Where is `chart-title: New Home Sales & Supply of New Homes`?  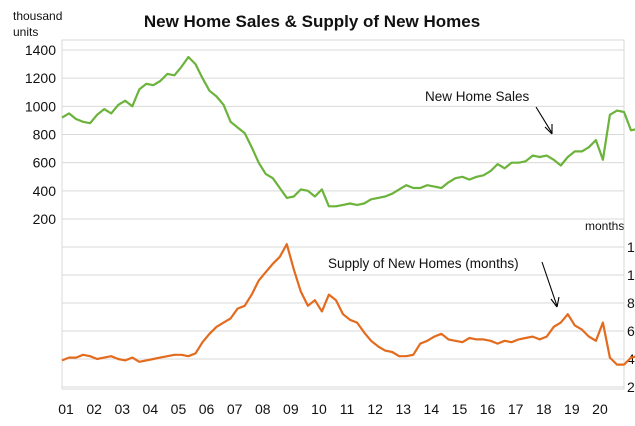
chart-title: New Home Sales & Supply of New Homes is located at coordinates (312, 21).